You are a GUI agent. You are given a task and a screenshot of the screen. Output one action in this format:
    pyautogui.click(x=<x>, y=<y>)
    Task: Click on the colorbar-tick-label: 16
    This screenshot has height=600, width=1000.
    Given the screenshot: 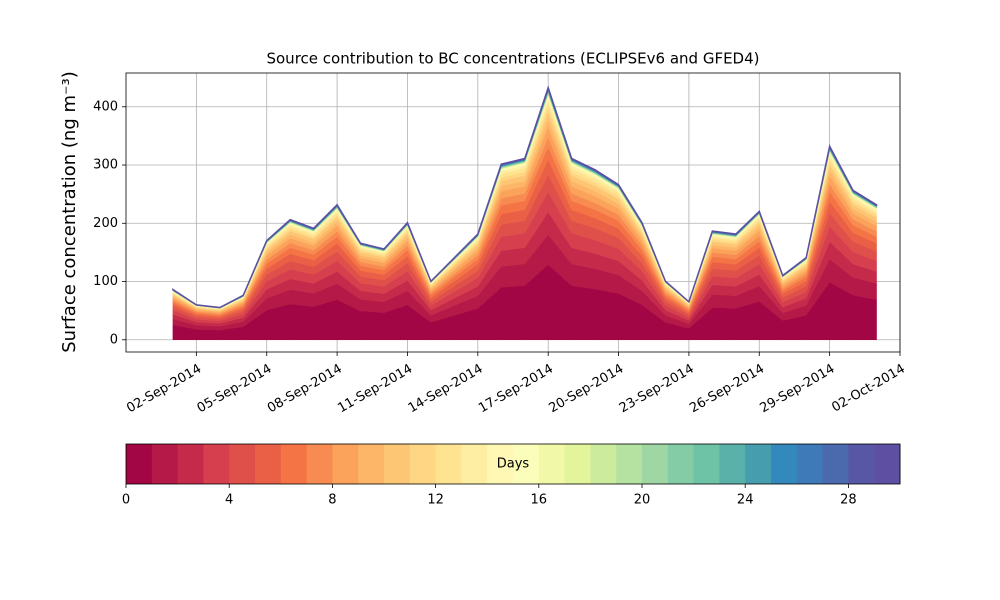 What is the action you would take?
    pyautogui.click(x=539, y=500)
    